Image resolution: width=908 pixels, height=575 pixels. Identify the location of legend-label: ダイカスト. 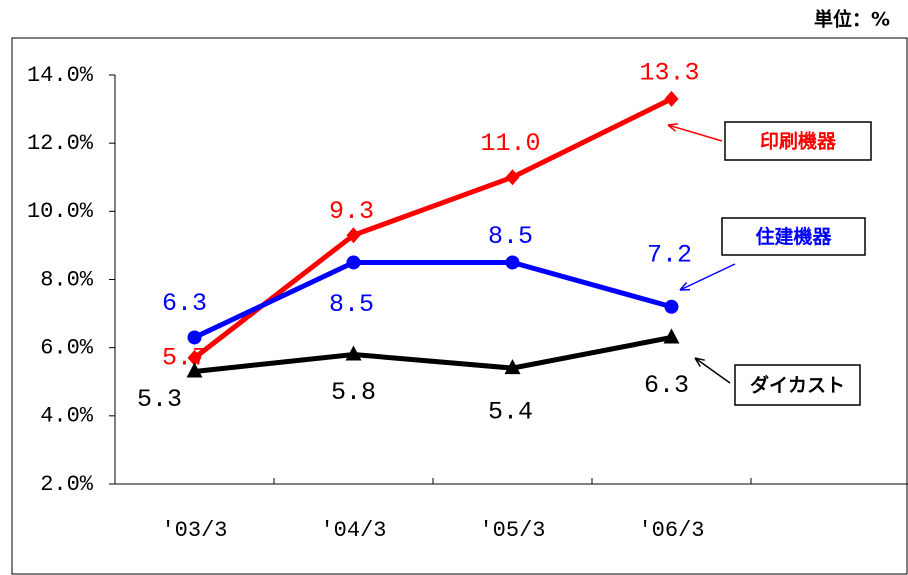
(797, 385).